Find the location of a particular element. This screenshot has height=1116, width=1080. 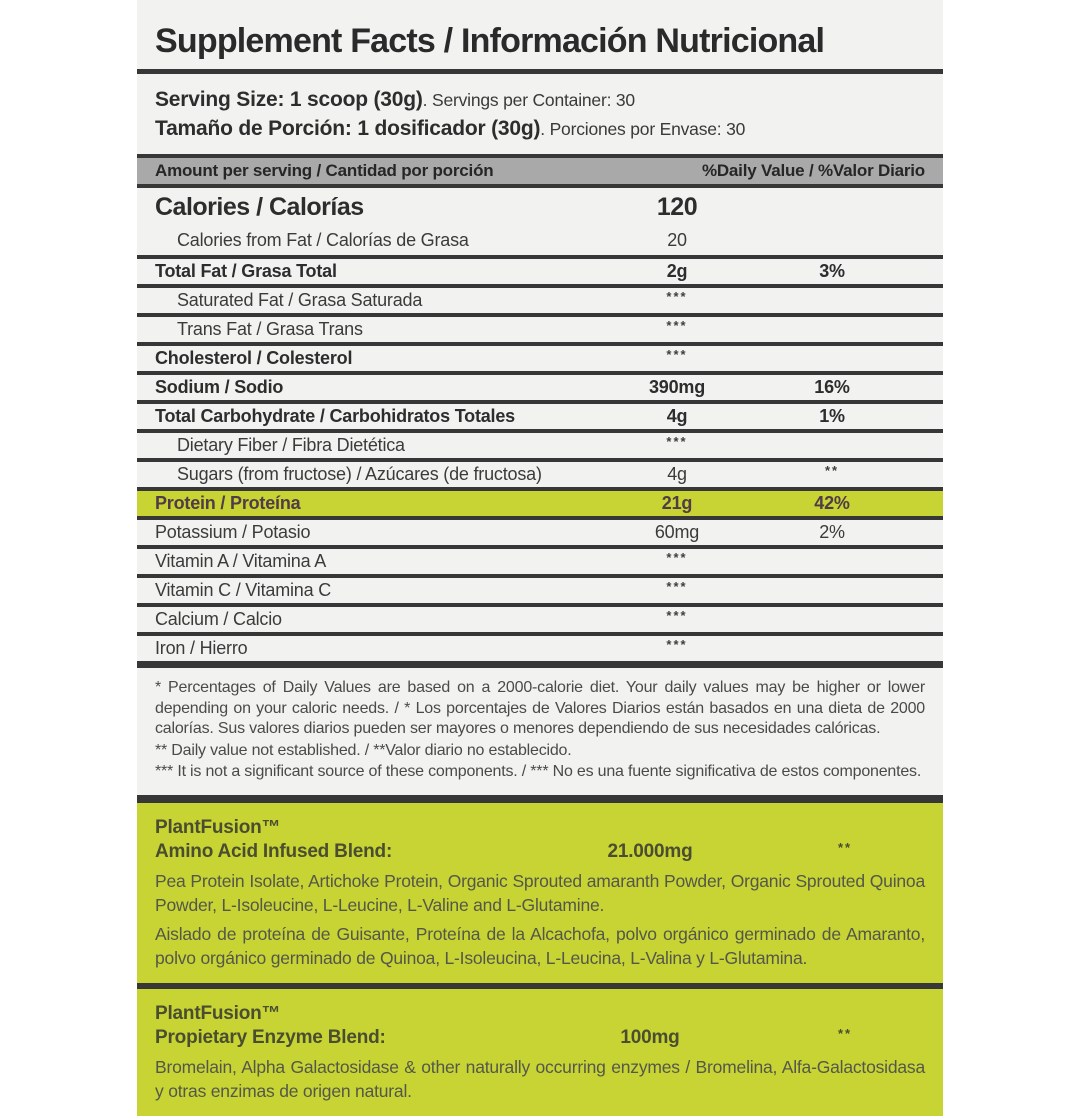

table-row-iron: Iron / Hierro *** is located at coordinates (540, 646).